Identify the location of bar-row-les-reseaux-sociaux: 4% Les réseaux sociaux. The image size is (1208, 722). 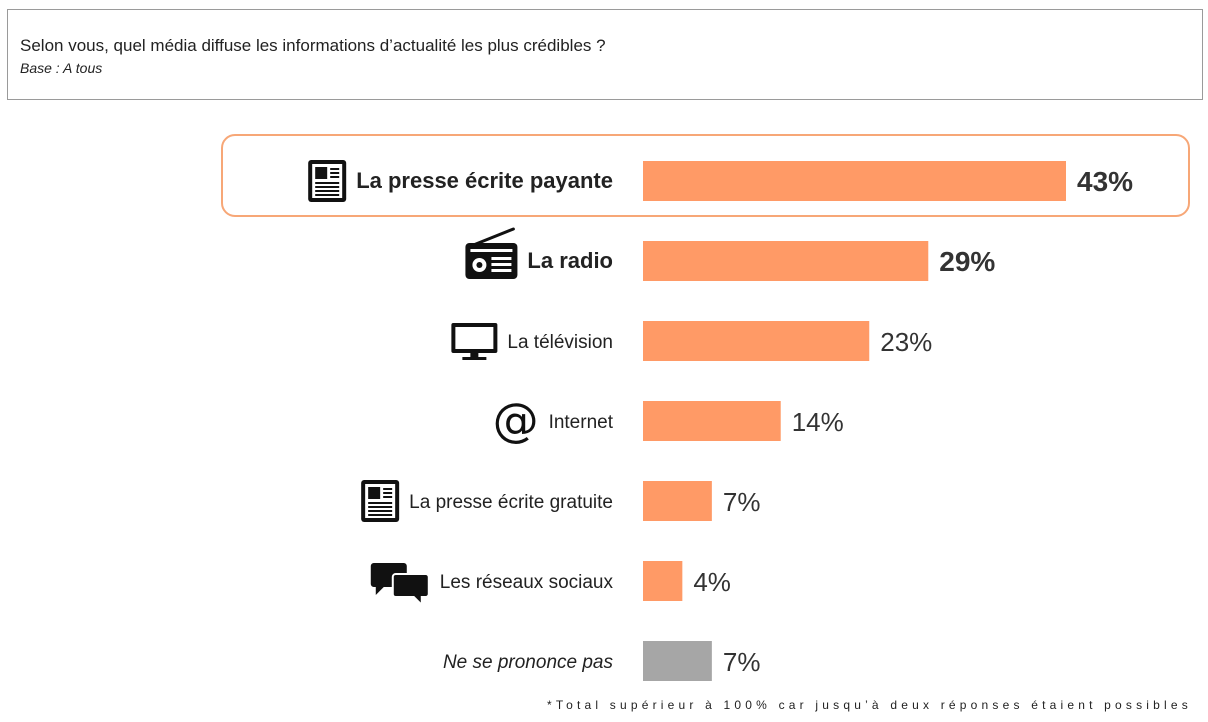
(550, 584).